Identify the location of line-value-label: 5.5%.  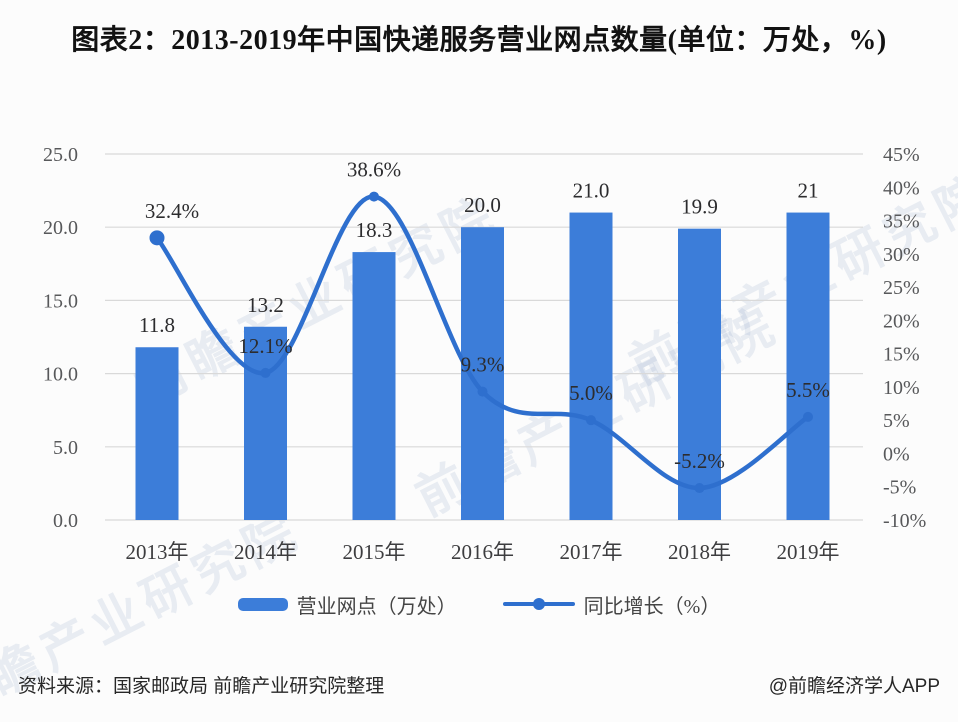
(808, 390).